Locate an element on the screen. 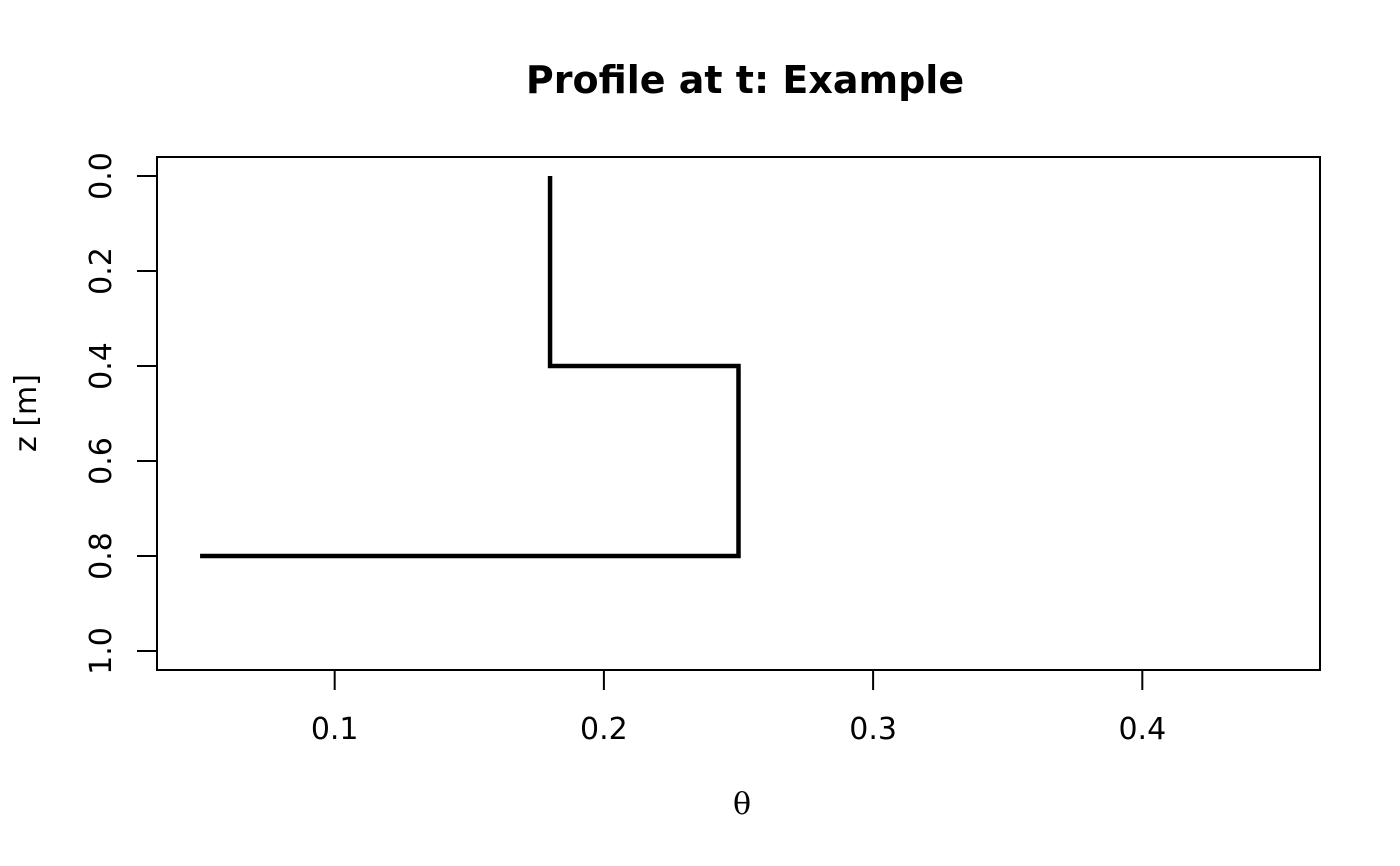  y-tick-label: 0.6 is located at coordinates (101, 461).